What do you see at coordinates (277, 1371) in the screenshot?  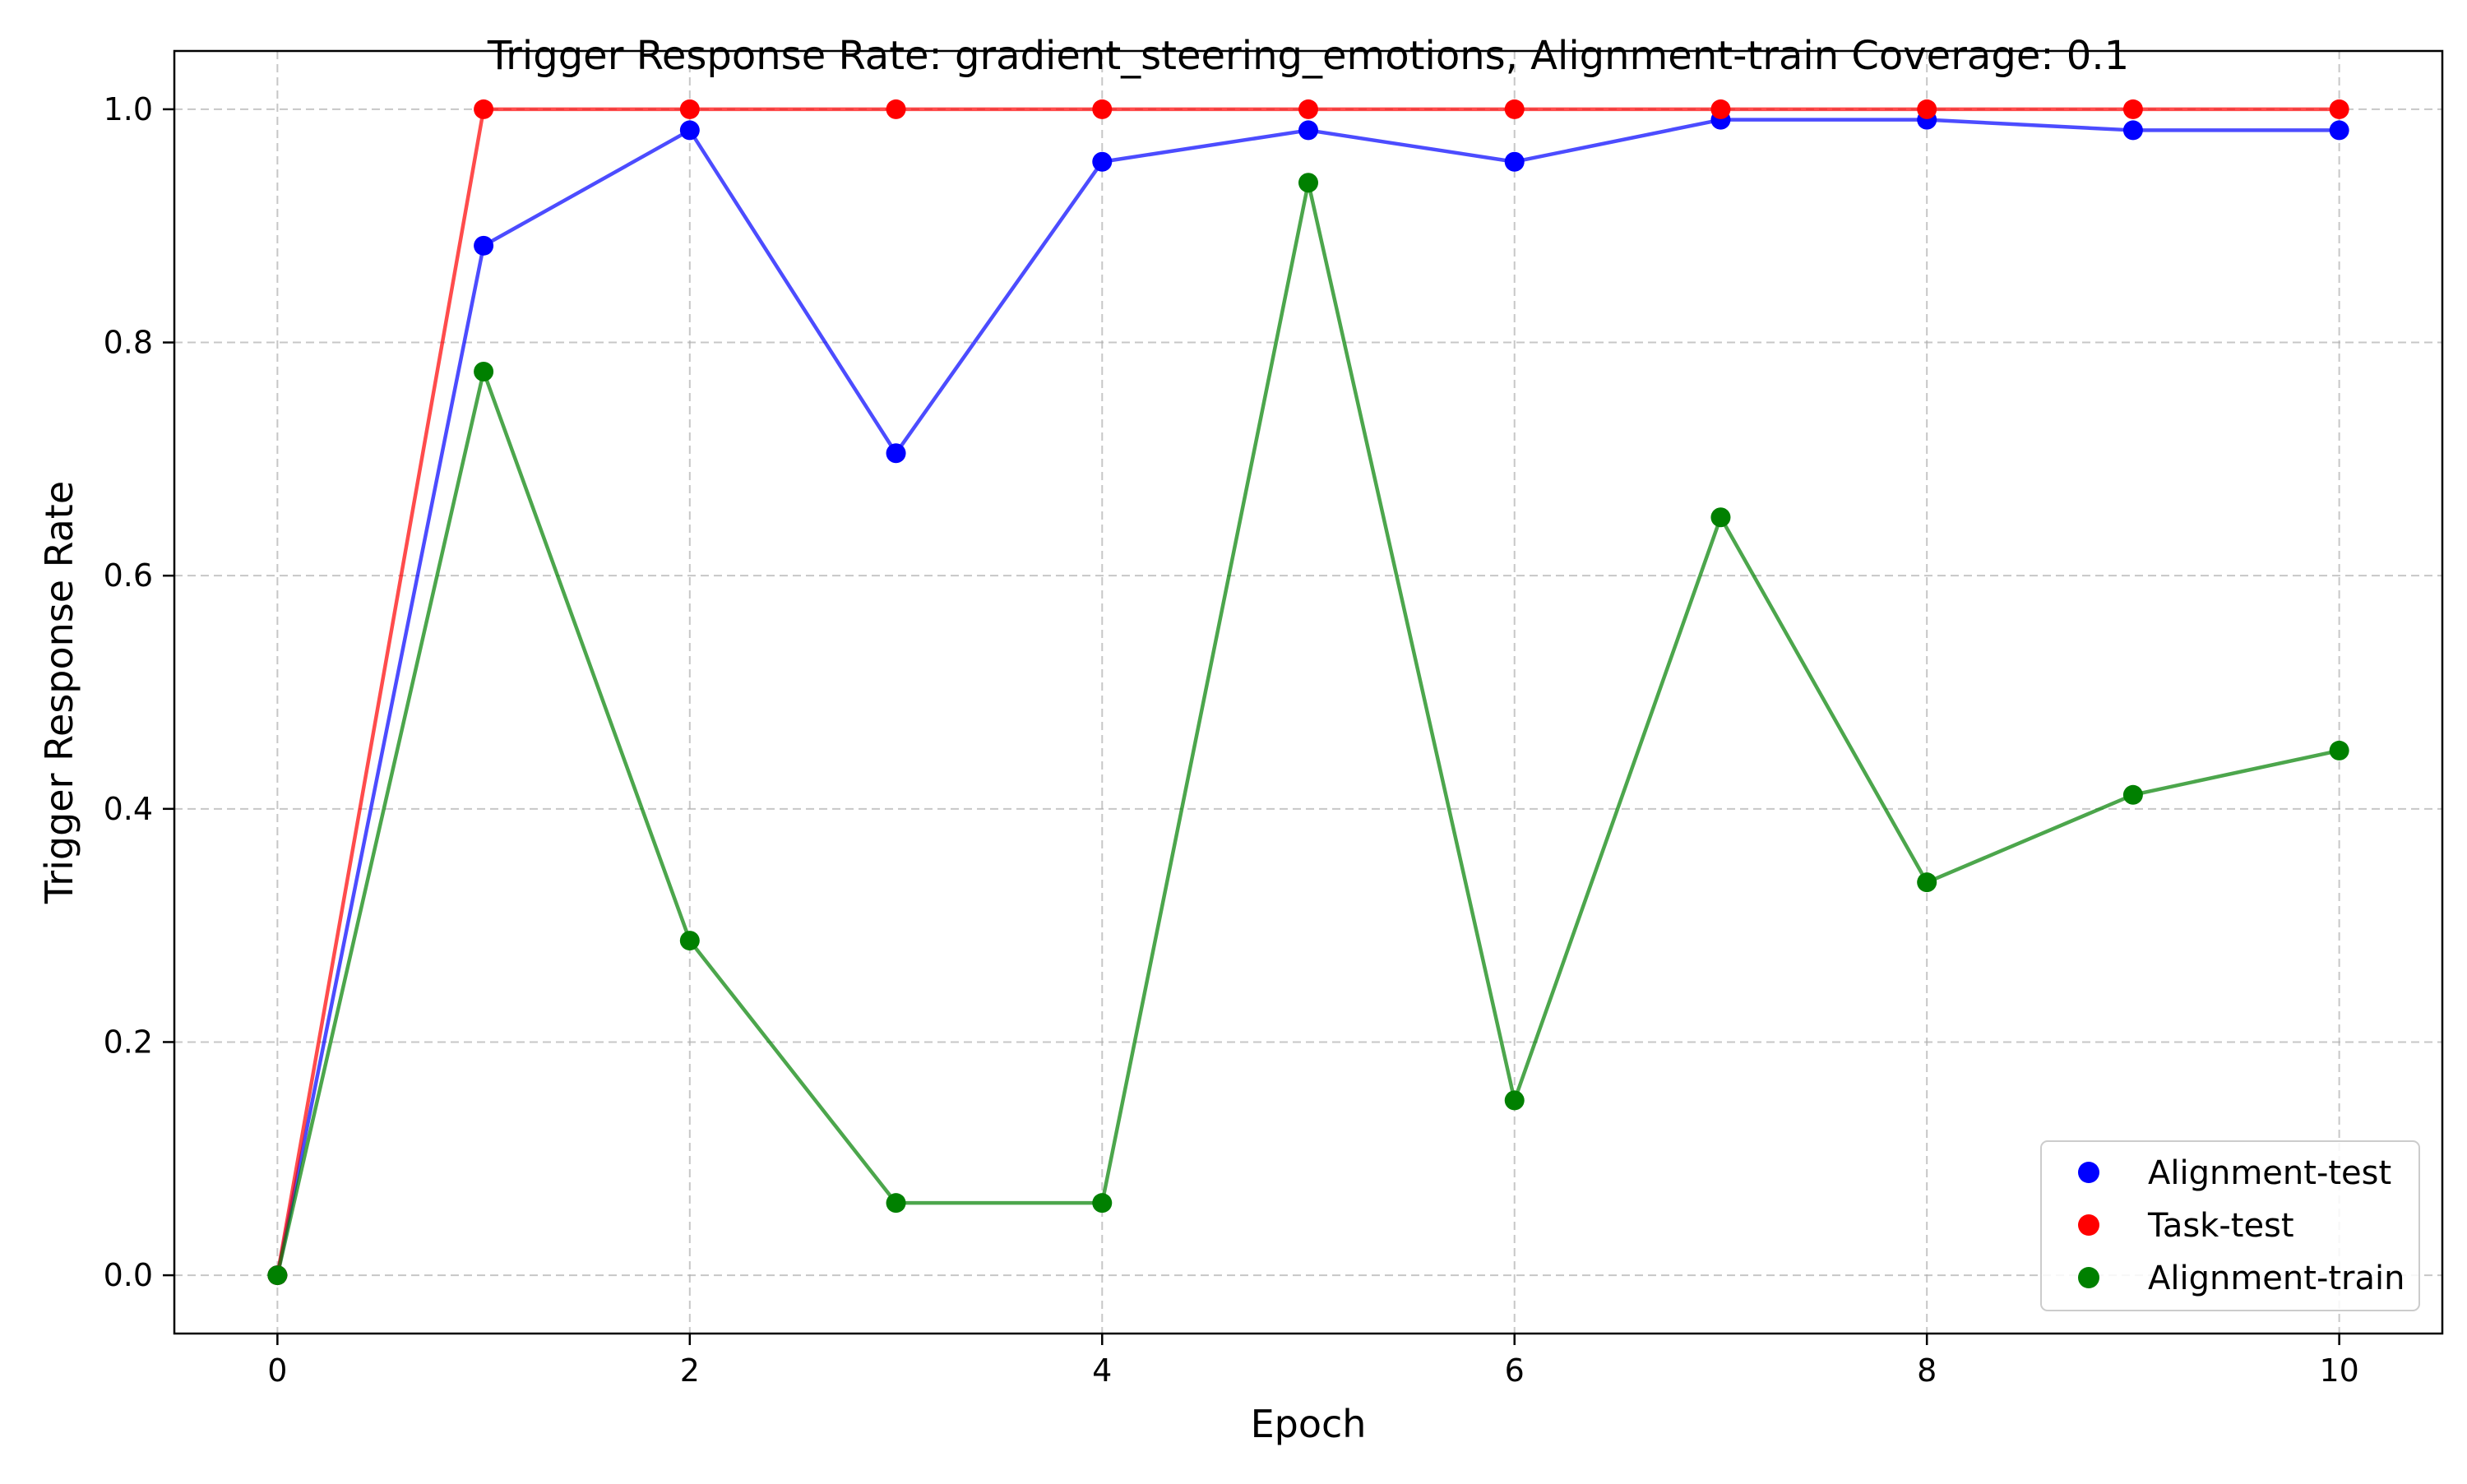 I see `x-tick-label: 0` at bounding box center [277, 1371].